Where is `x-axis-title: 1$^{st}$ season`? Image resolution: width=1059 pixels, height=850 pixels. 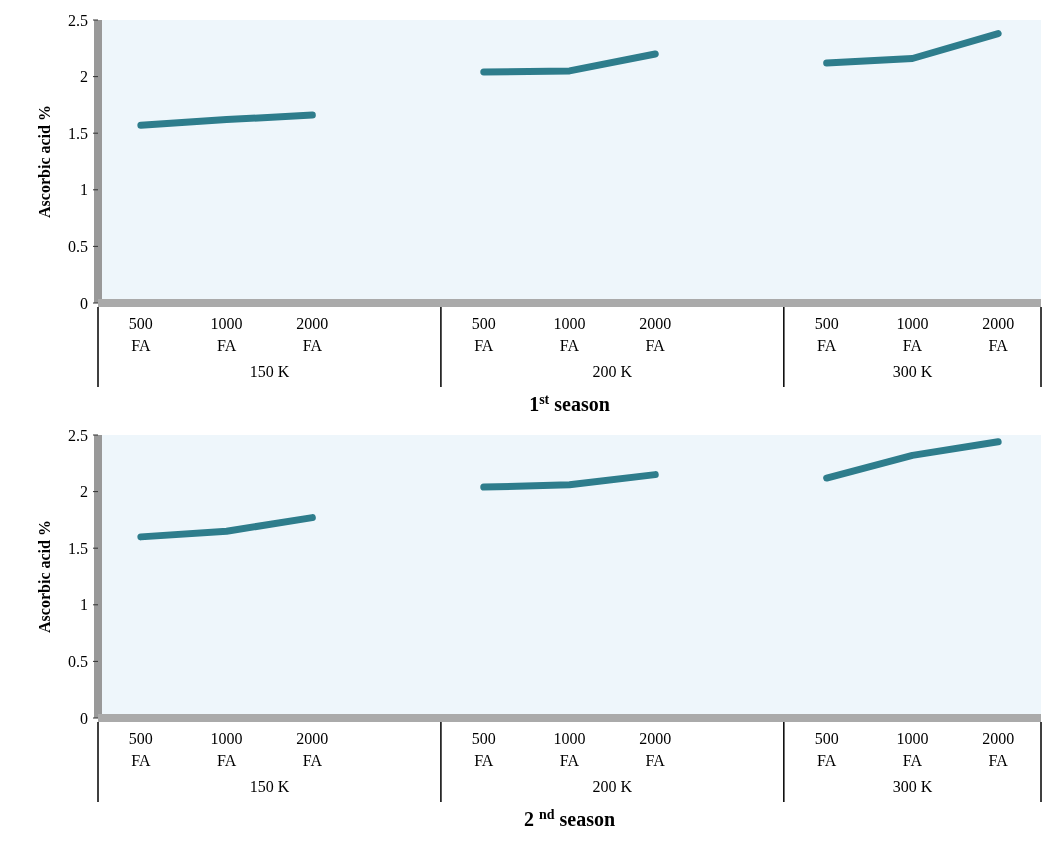 x-axis-title: 1$^{st}$ season is located at coordinates (569, 403).